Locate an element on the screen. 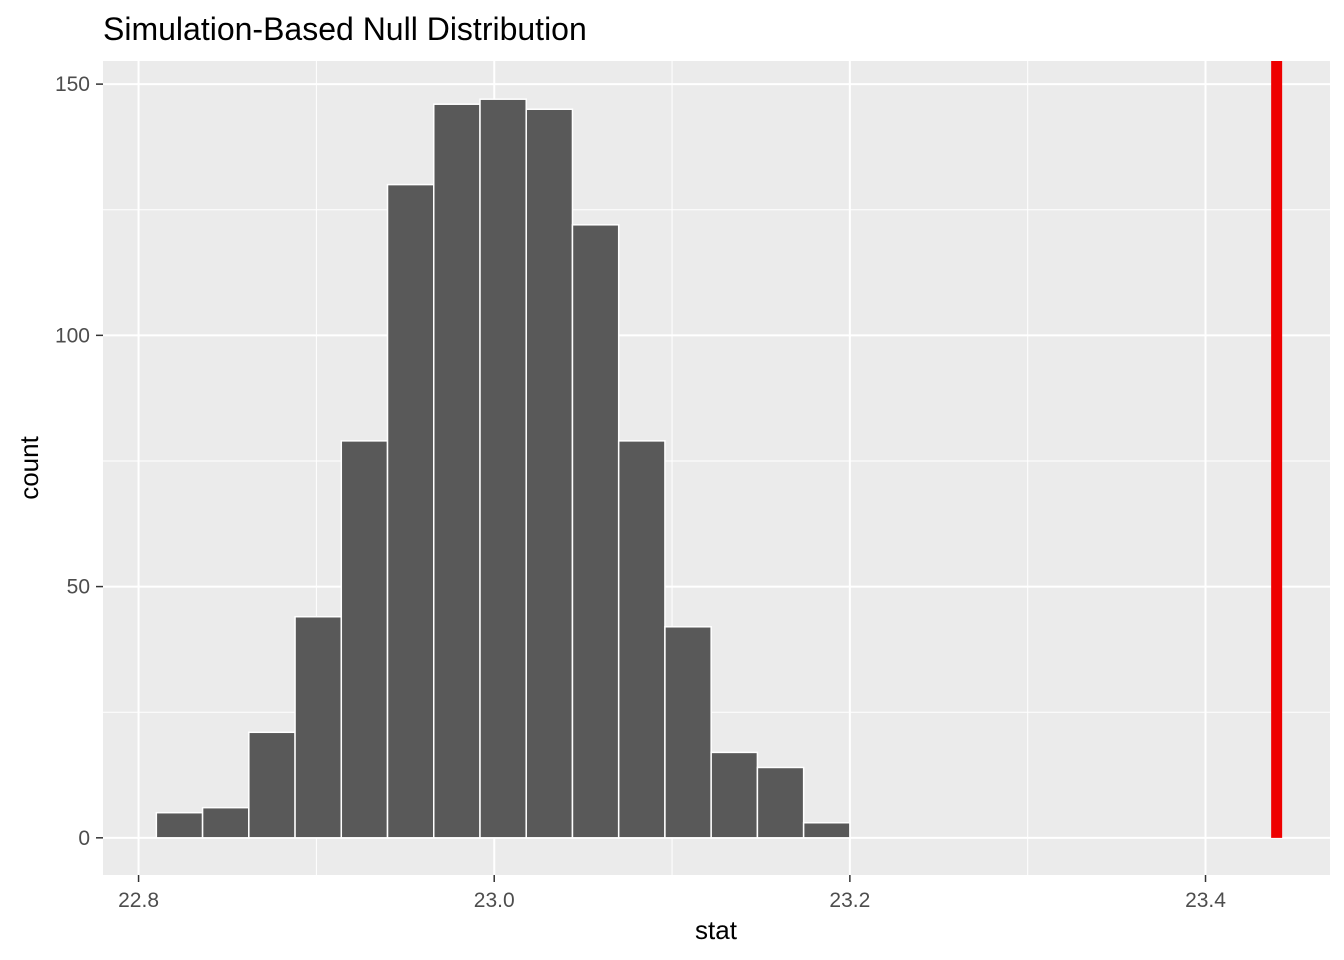 The width and height of the screenshot is (1344, 960). x-tick-label-1: 23.0 is located at coordinates (494, 900).